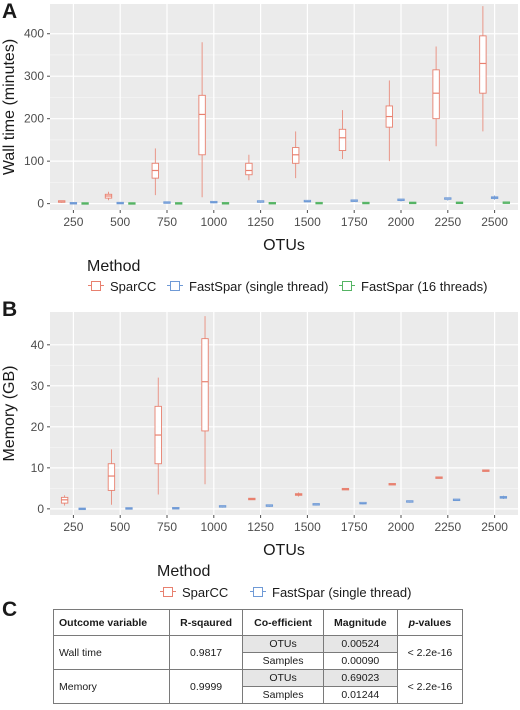 The height and width of the screenshot is (710, 520). I want to click on y-tick-label: 10, so click(38, 468).